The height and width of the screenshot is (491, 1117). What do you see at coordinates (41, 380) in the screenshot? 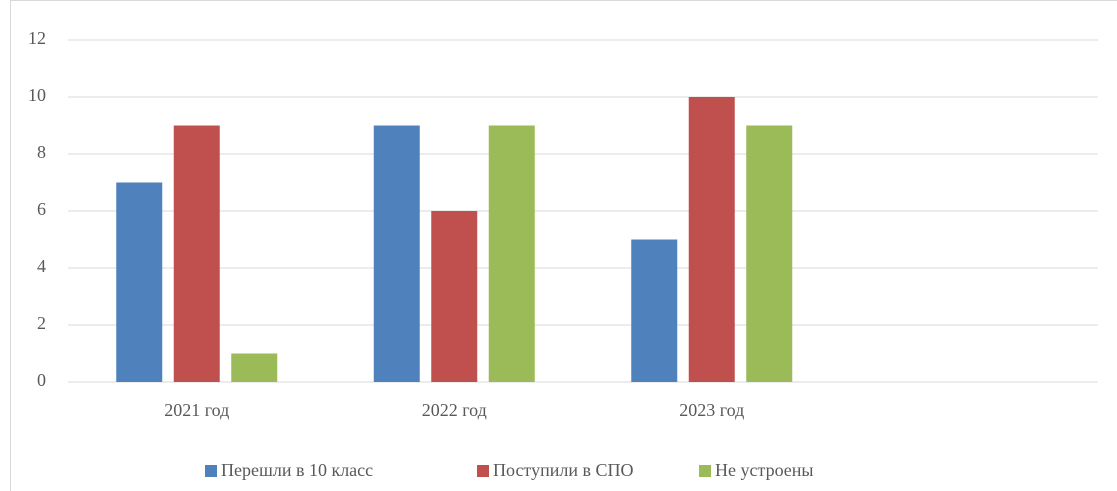
I see `y-tick-label: 0` at bounding box center [41, 380].